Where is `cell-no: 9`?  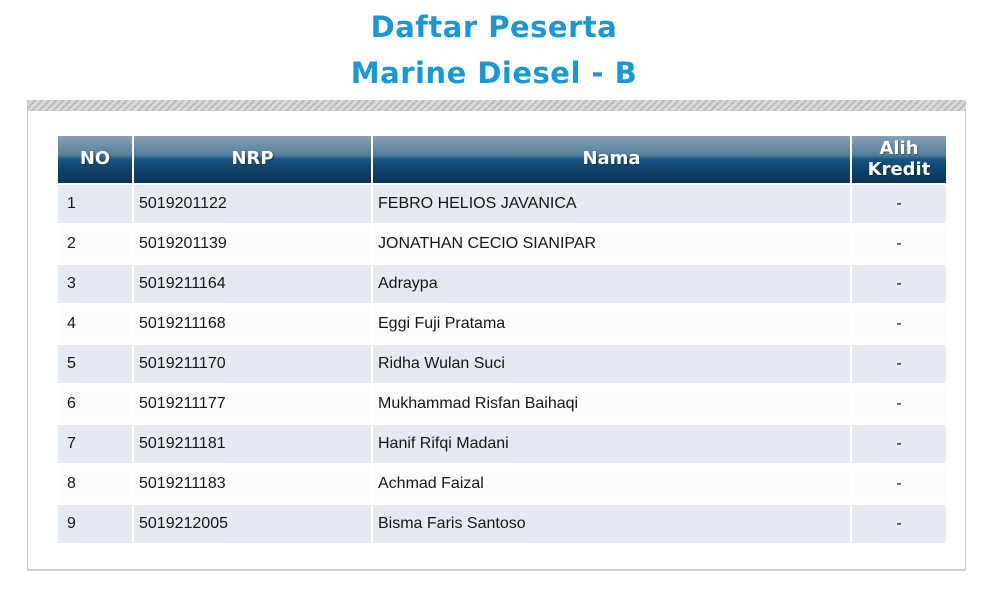
cell-no: 9 is located at coordinates (95, 524).